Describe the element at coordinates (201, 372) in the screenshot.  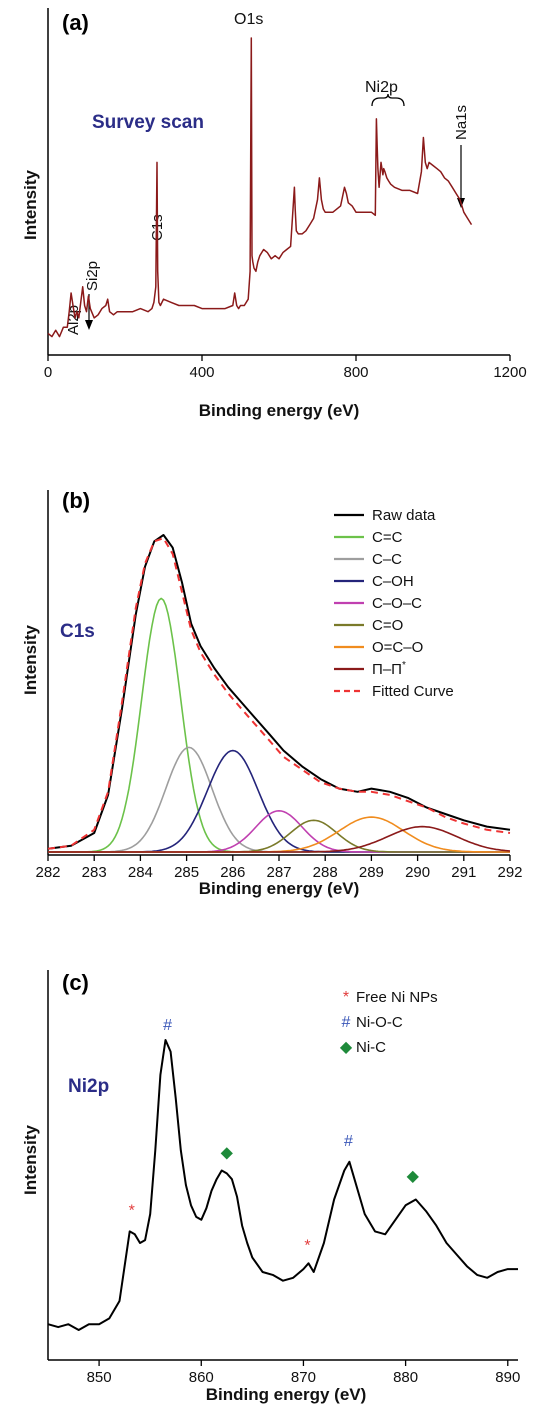
I see `panel-a-x-tick-label: 400` at that location.